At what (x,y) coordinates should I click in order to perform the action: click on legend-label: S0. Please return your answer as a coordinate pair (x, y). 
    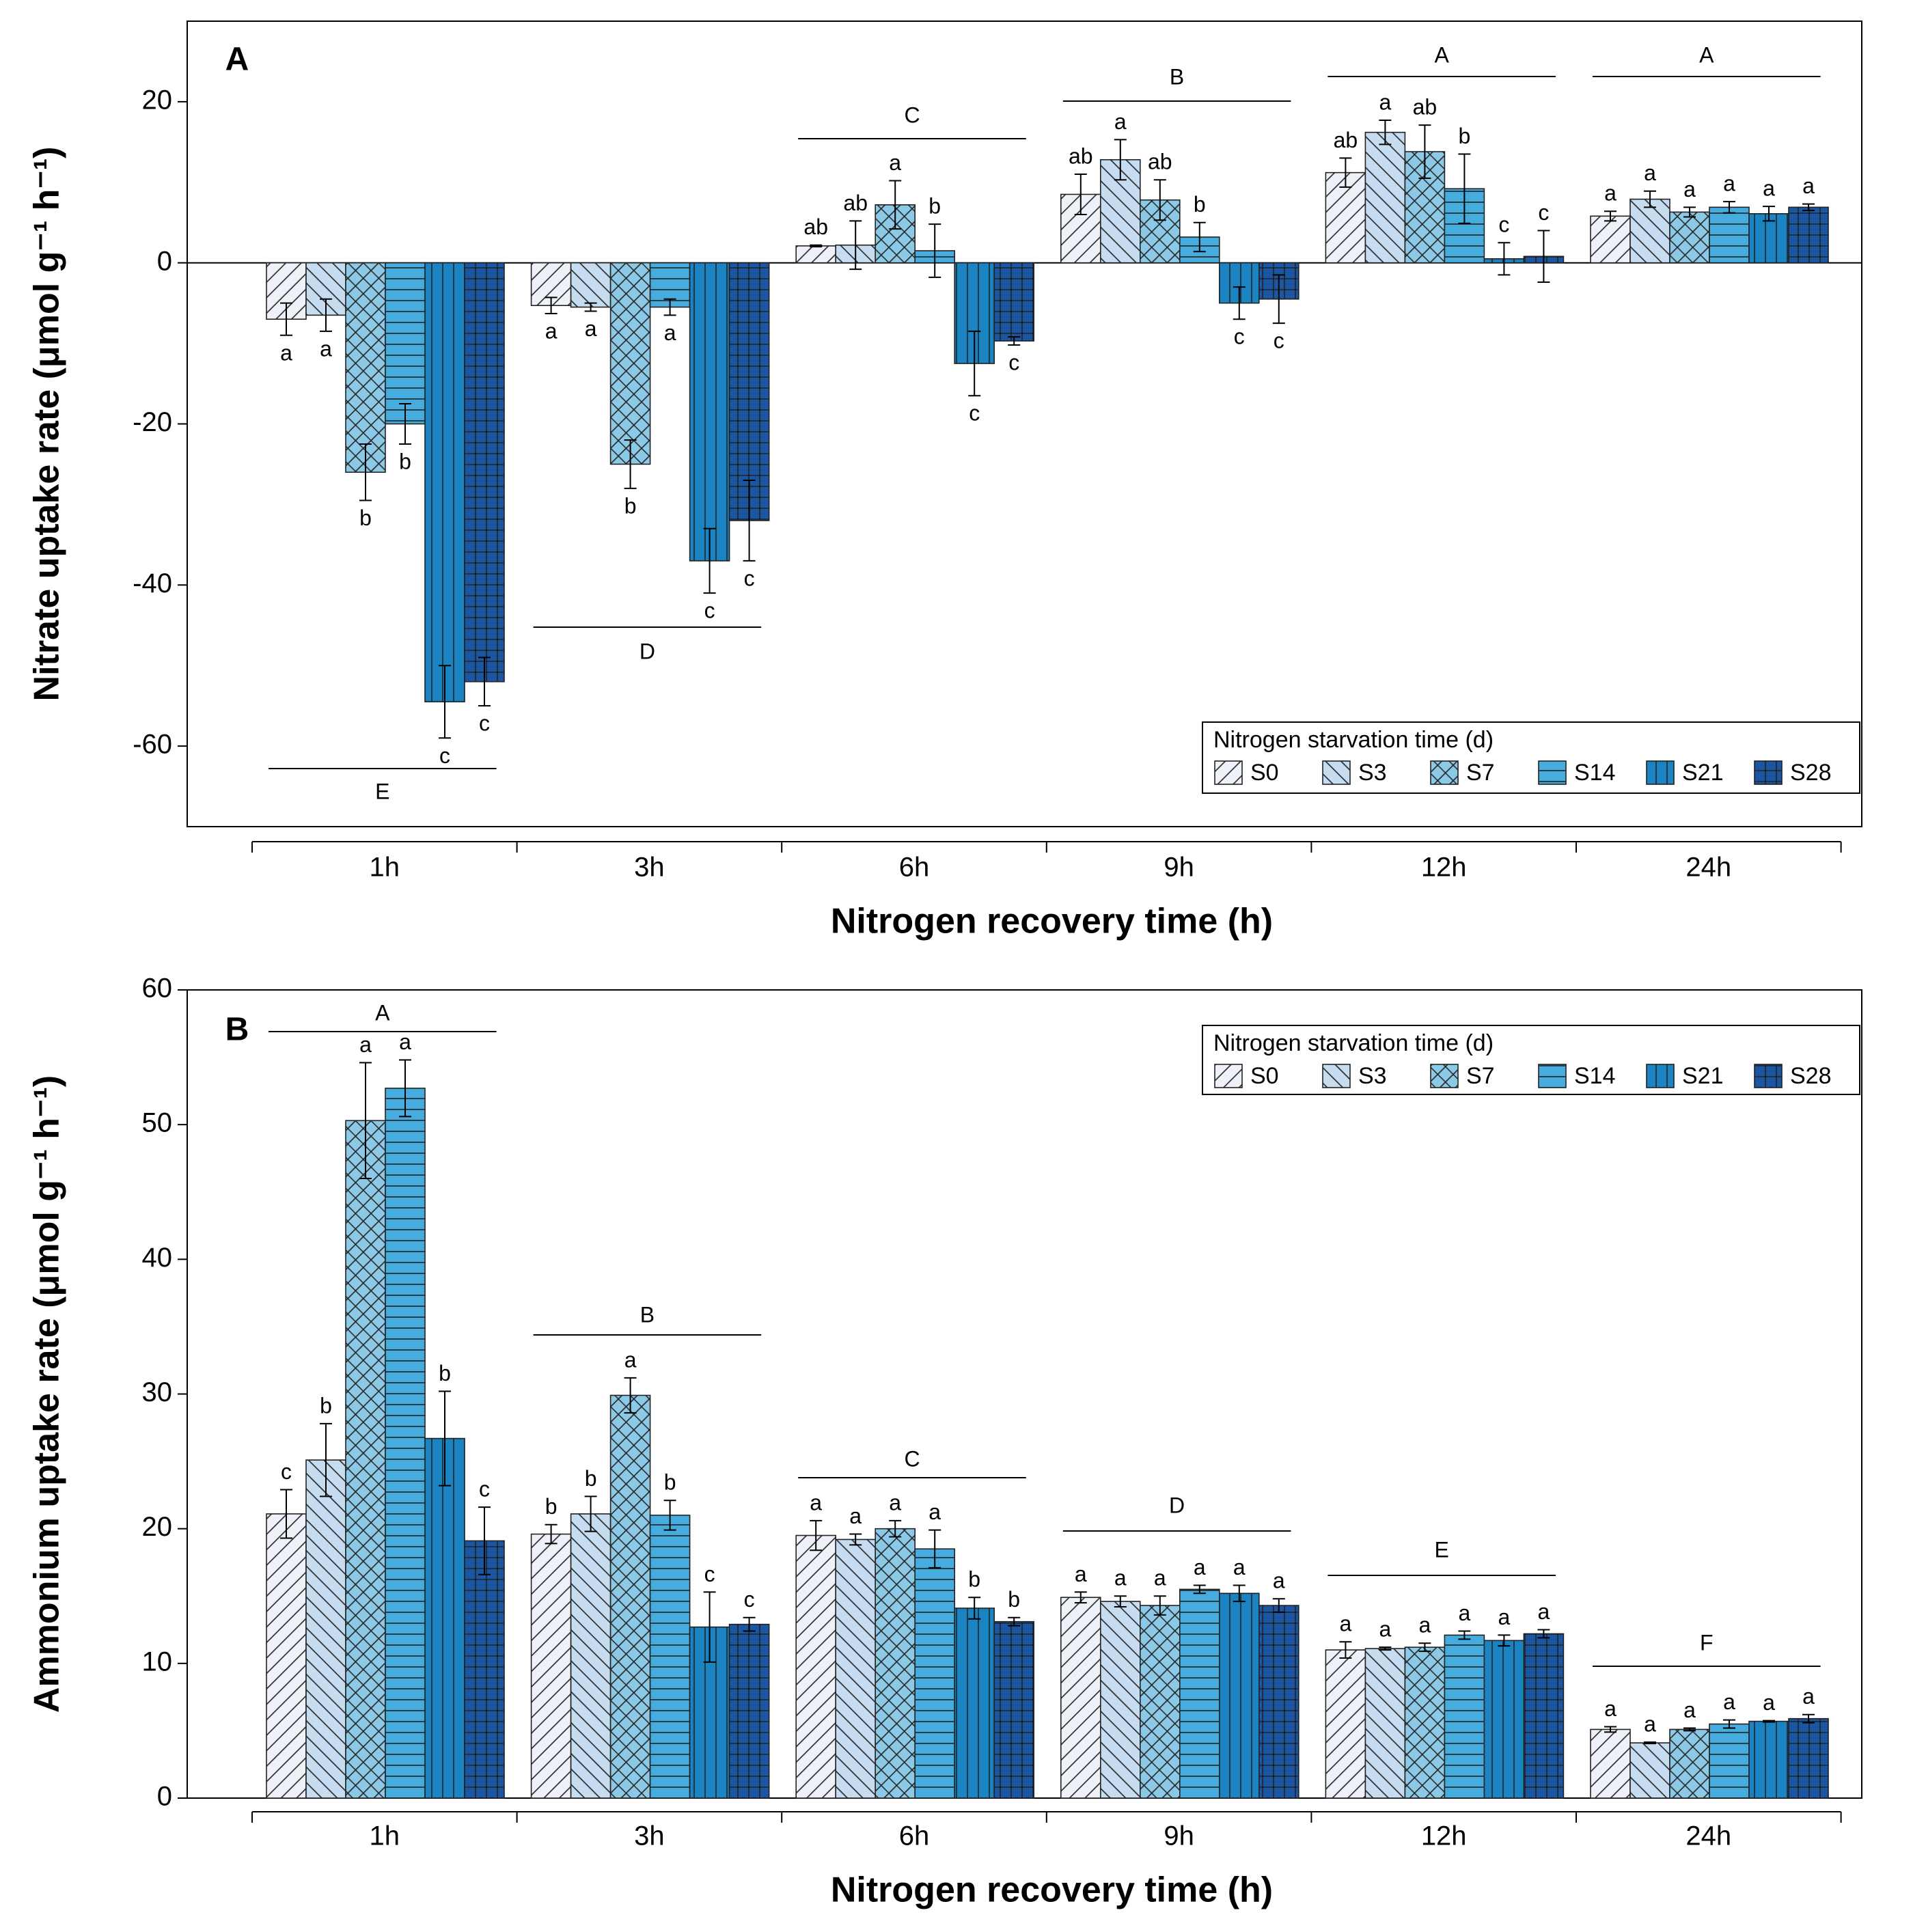
    Looking at the image, I should click on (1264, 1076).